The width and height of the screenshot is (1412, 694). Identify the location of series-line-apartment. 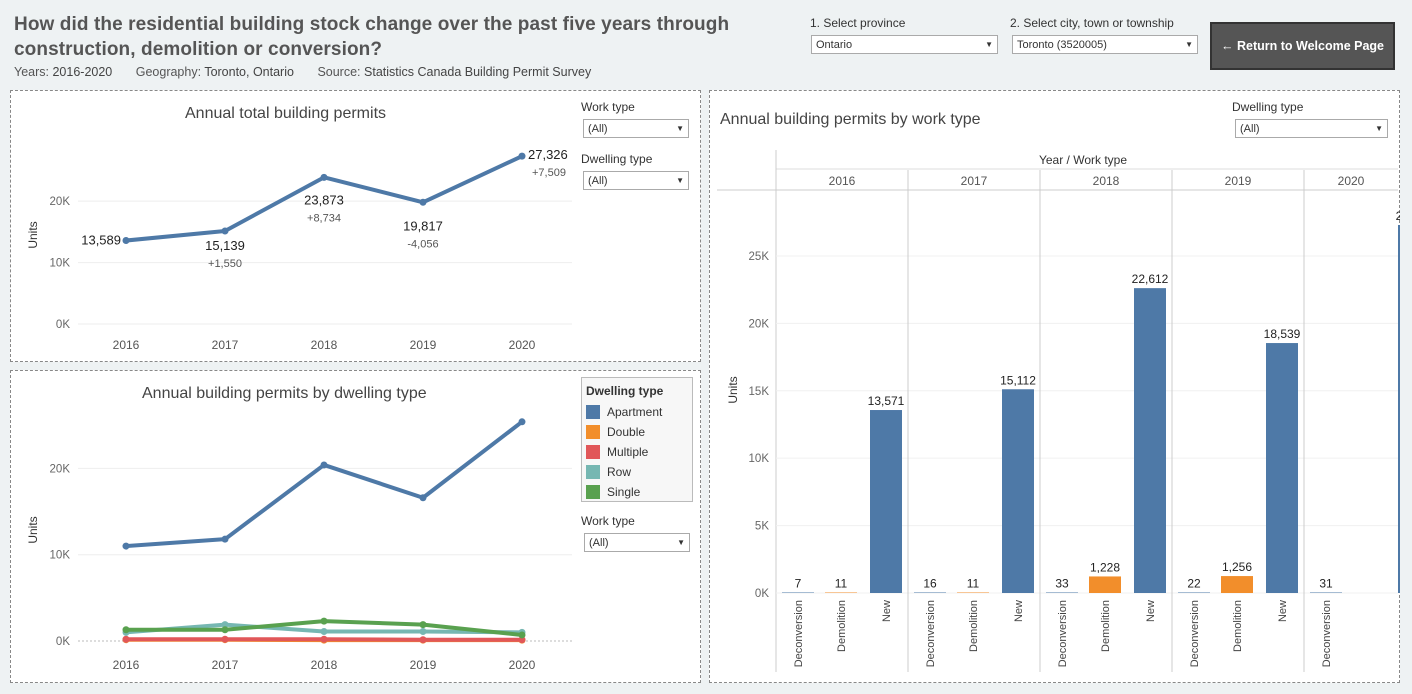
(324, 484).